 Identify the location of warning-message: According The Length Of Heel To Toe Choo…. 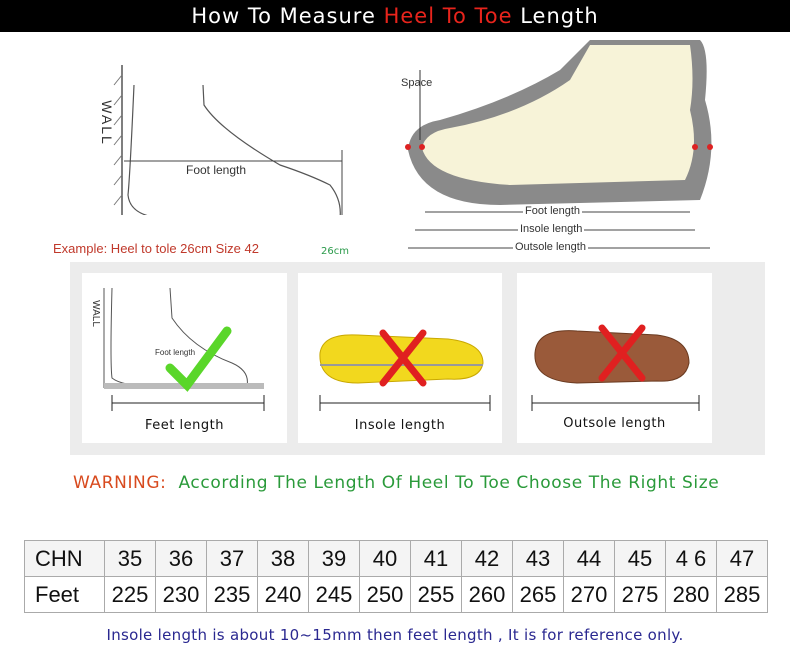
(449, 483).